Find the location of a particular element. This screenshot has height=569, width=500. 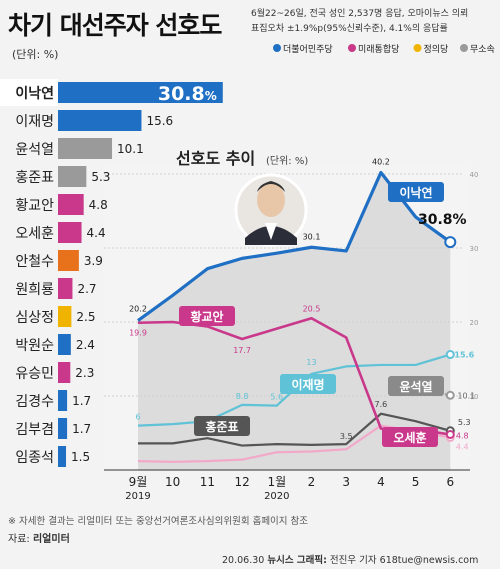

point-label-홍준표-7: 7.6 is located at coordinates (381, 404).